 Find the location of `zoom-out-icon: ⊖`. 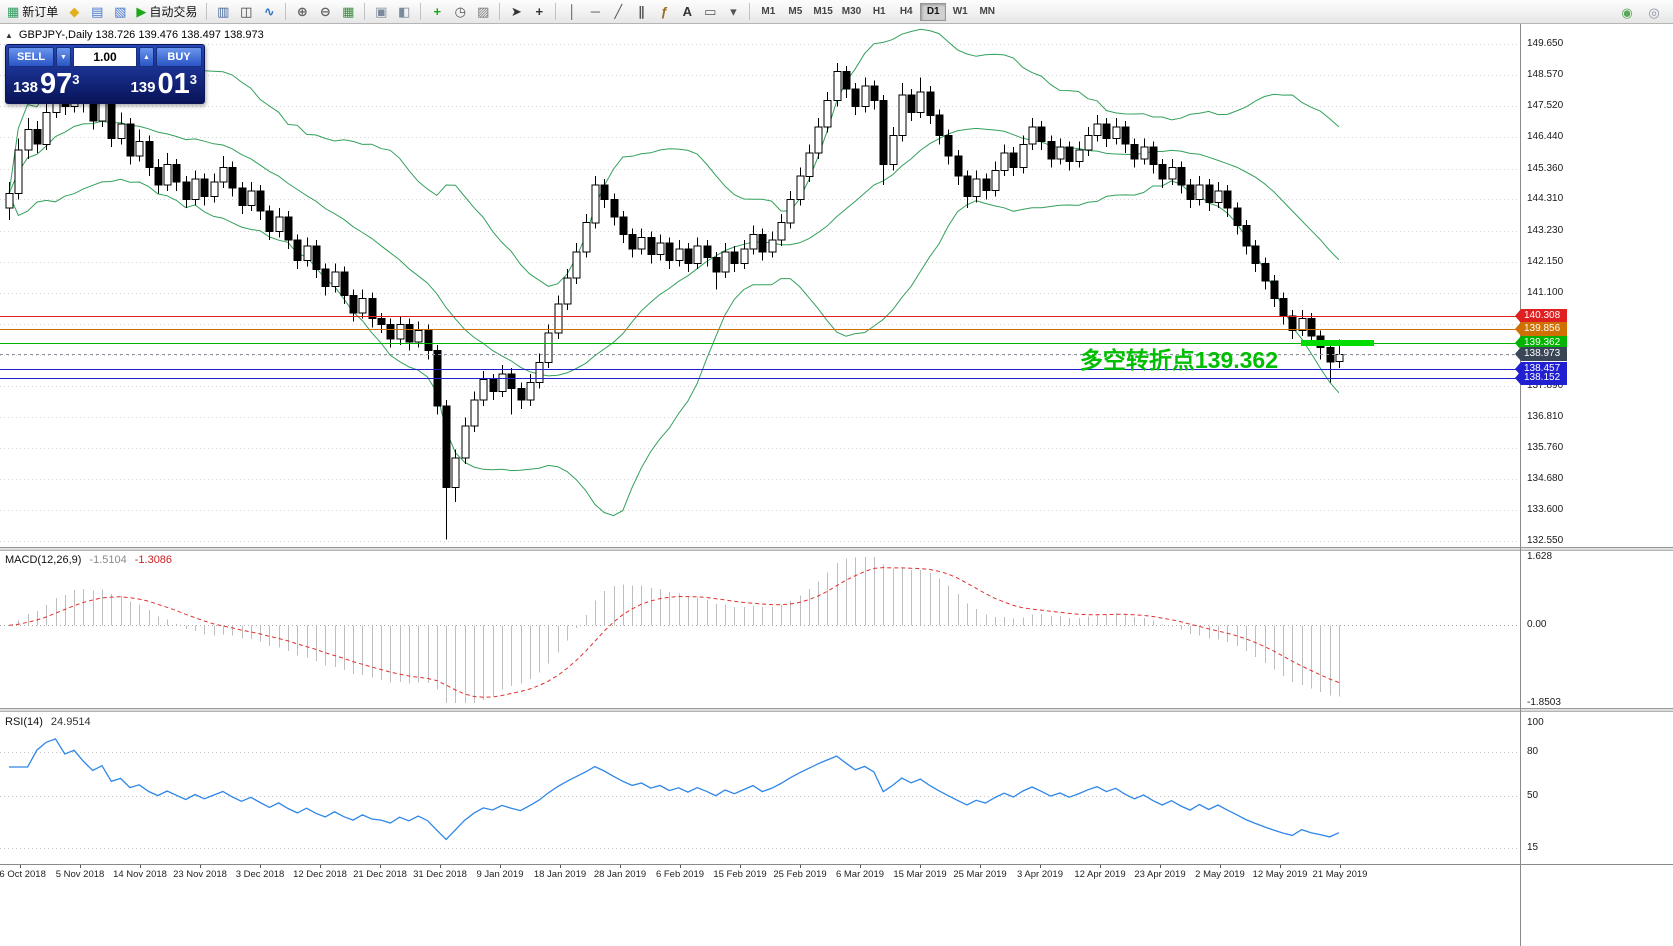

zoom-out-icon: ⊖ is located at coordinates (325, 11).